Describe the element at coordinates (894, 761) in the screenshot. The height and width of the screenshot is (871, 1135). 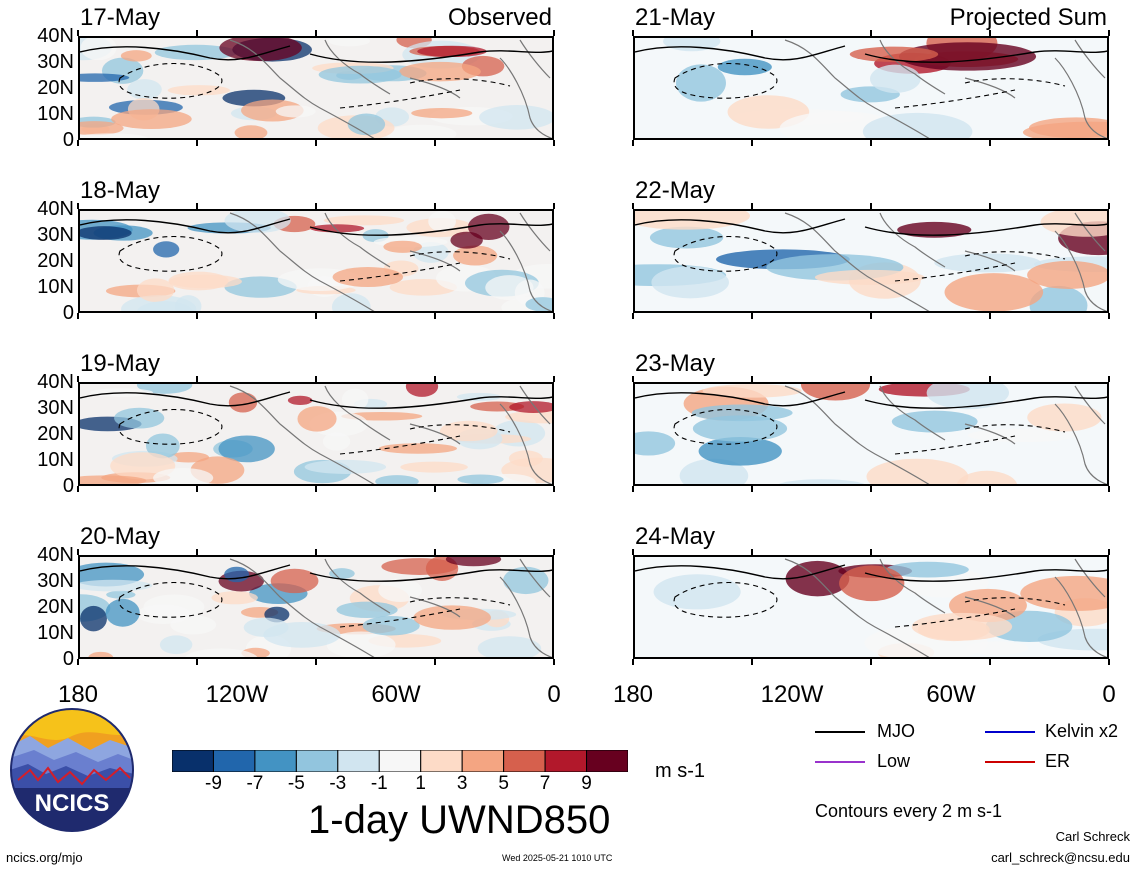
I see `legend-label-low: Low` at that location.